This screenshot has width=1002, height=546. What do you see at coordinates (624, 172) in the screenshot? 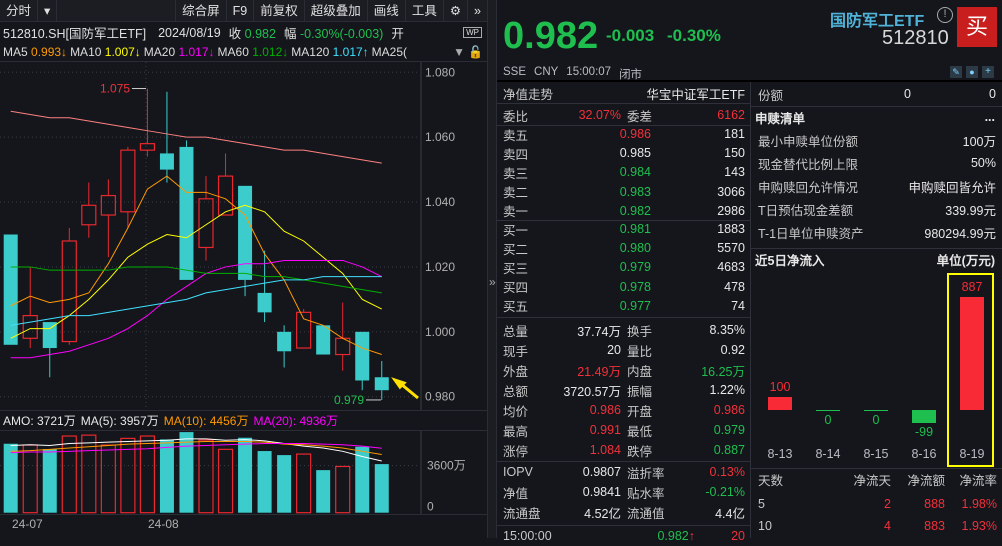
I see `order-book-level: 卖三 0.984 143` at bounding box center [624, 172].